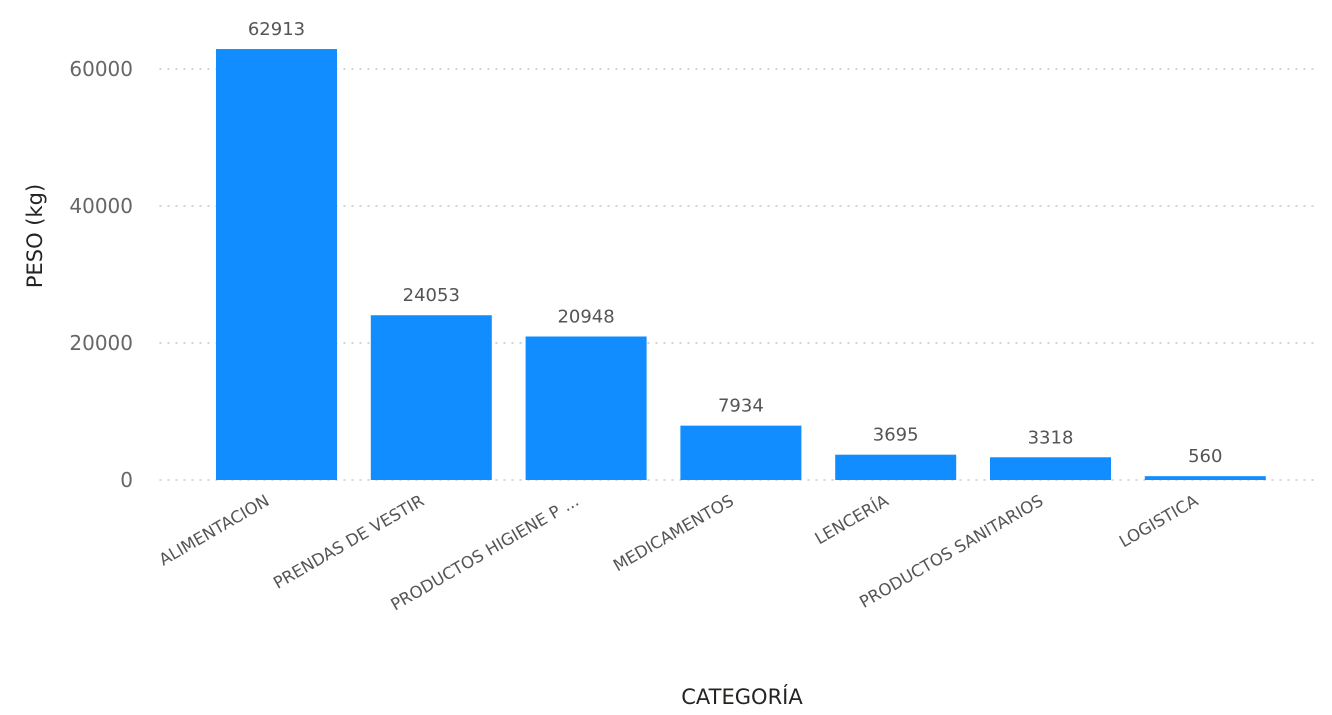 This screenshot has width=1332, height=715. I want to click on data-label: 560, so click(1205, 456).